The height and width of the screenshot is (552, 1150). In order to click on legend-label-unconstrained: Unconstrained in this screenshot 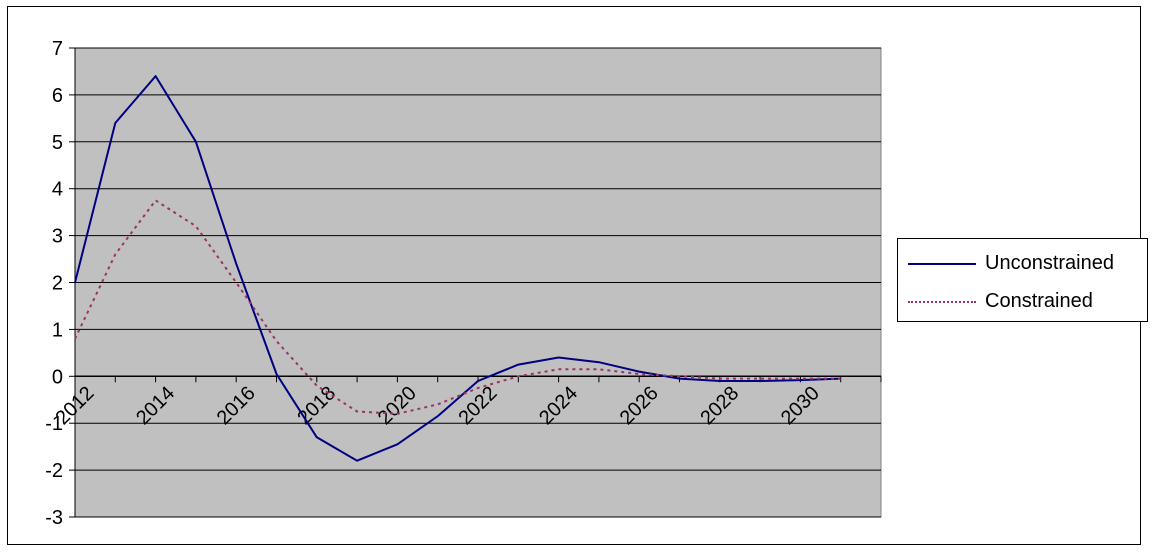, I will do `click(1049, 263)`.